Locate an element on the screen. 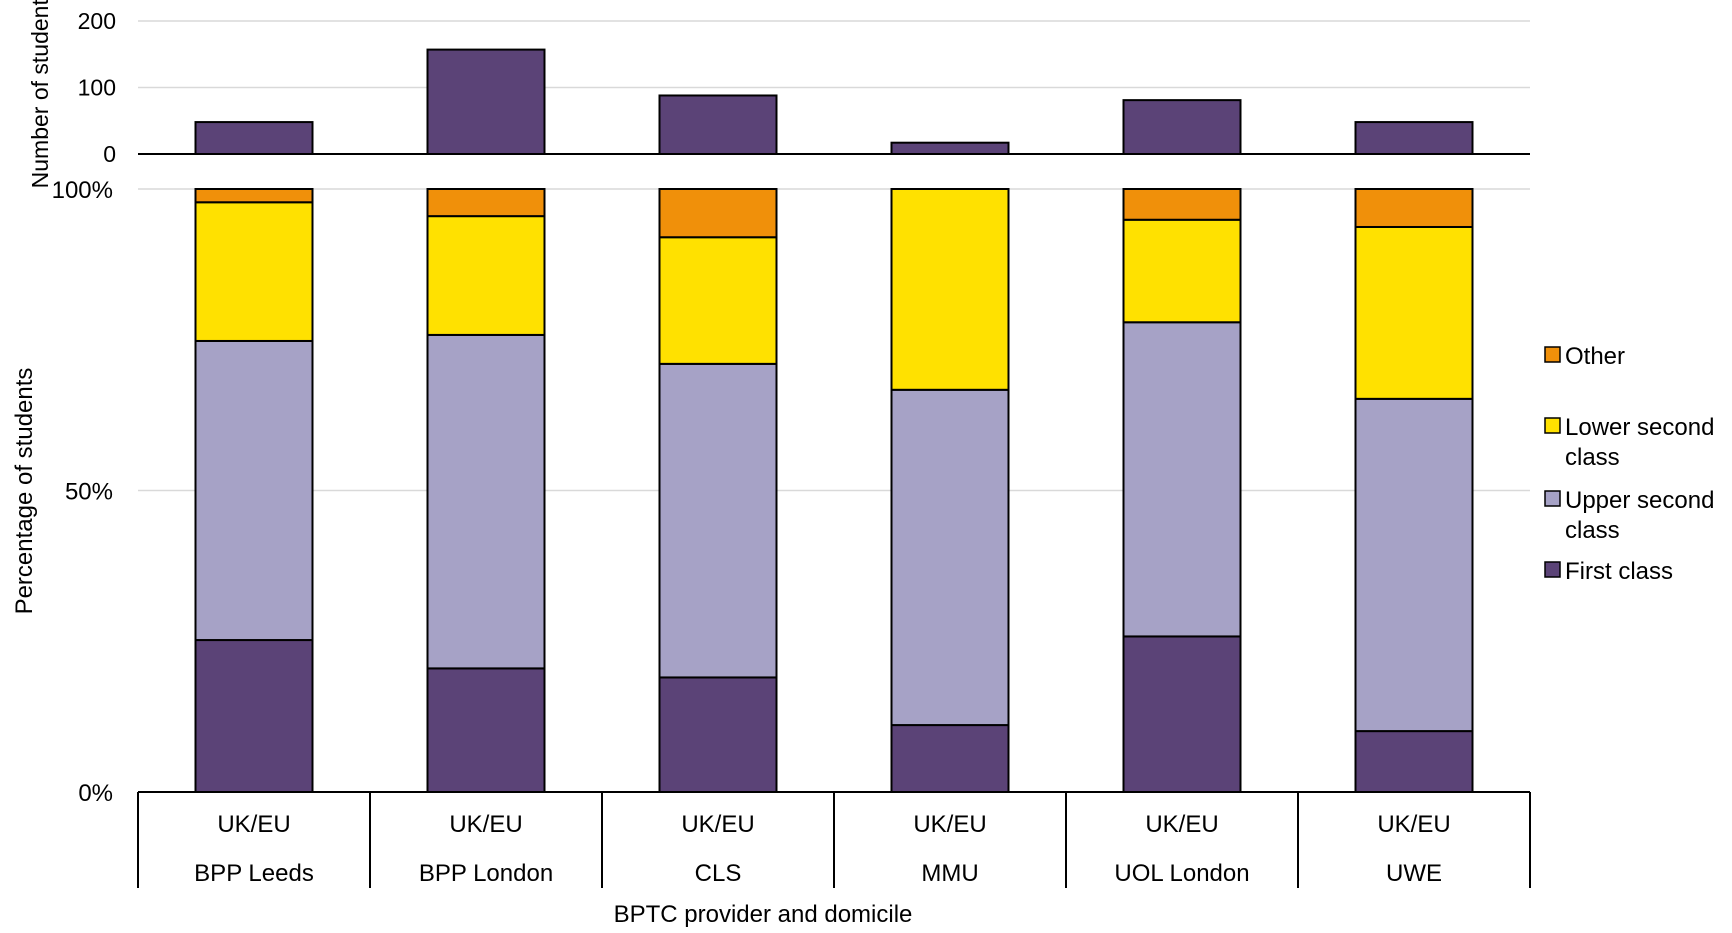 This screenshot has height=933, width=1732. legend-swatch-first-class is located at coordinates (1552, 569).